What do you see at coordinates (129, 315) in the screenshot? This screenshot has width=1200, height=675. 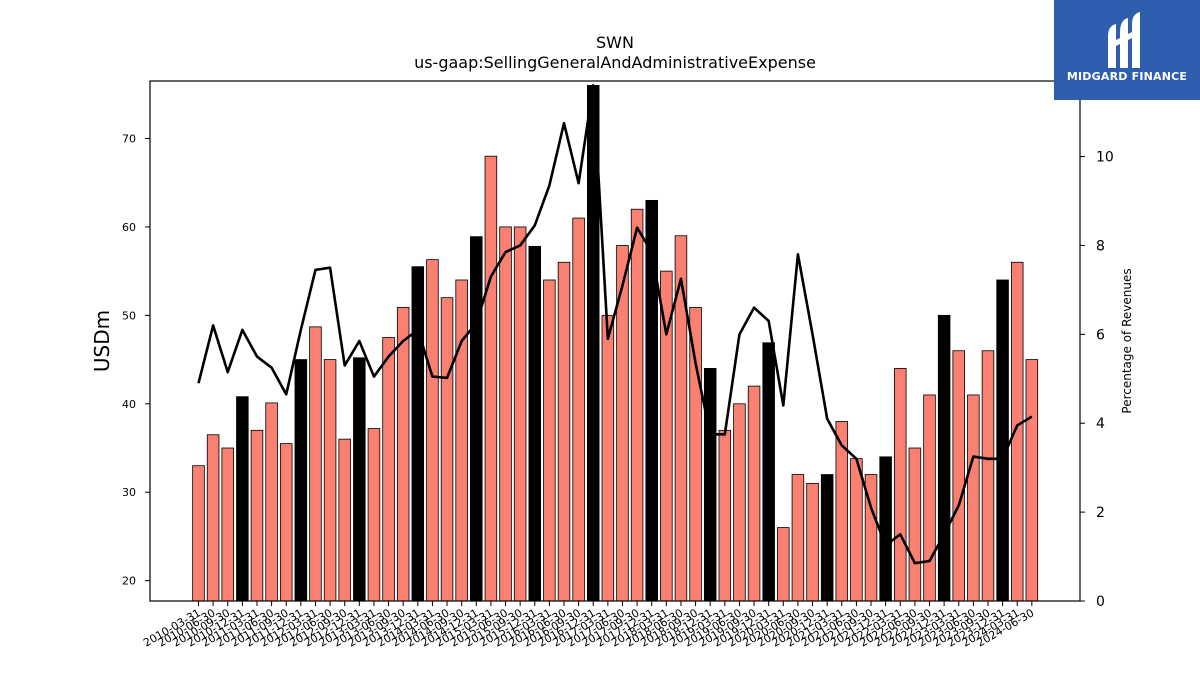 I see `y-tick-label: 50` at bounding box center [129, 315].